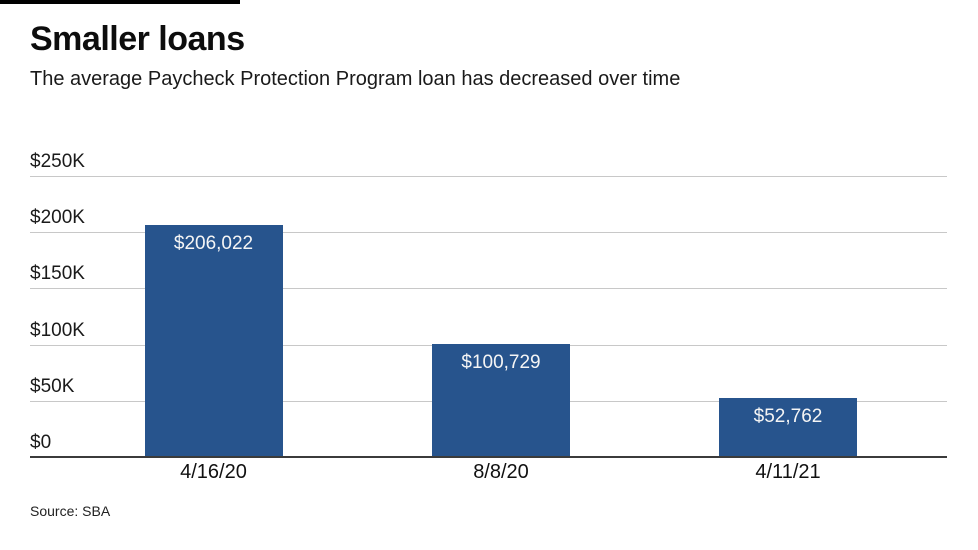  What do you see at coordinates (41, 442) in the screenshot?
I see `y-axis-tick-label: $0` at bounding box center [41, 442].